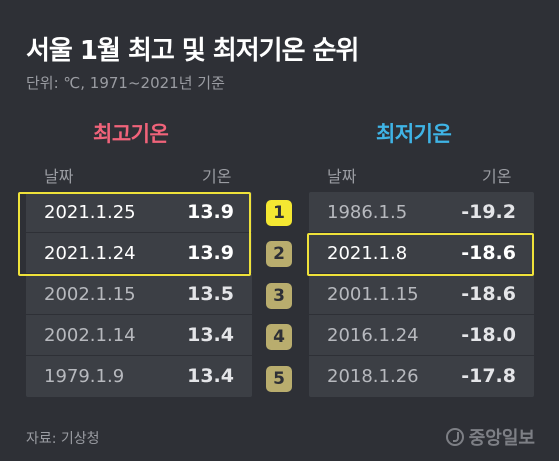 The height and width of the screenshot is (461, 559). Describe the element at coordinates (488, 212) in the screenshot. I see `row-temp: -19.2` at that location.